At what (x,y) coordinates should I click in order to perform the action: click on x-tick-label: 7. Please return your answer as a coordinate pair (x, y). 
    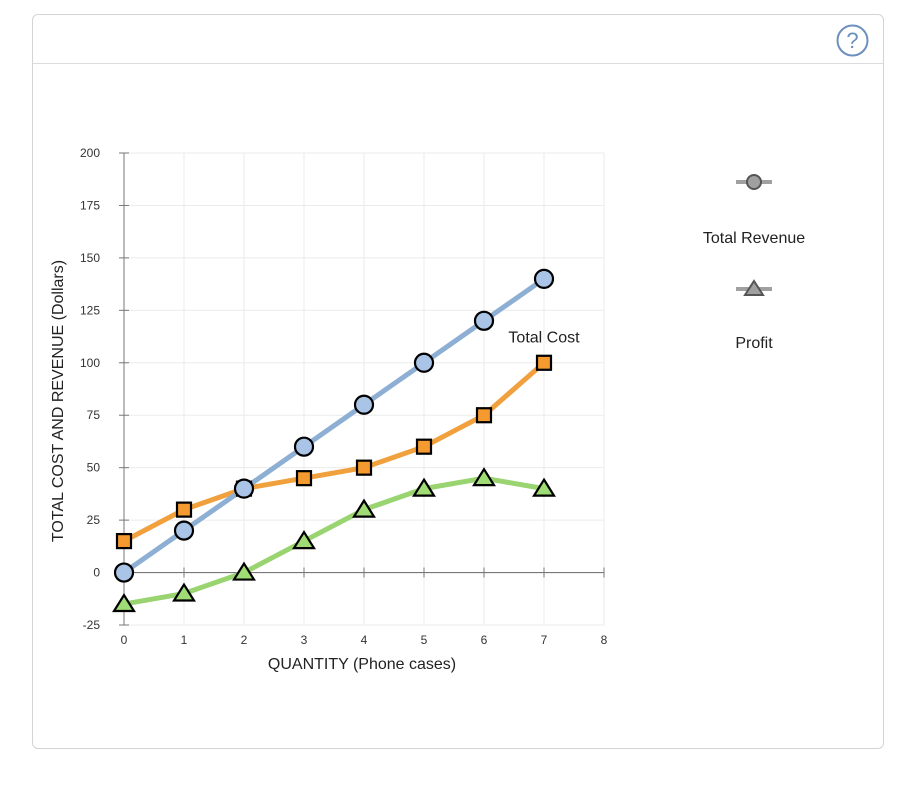
    Looking at the image, I should click on (544, 640).